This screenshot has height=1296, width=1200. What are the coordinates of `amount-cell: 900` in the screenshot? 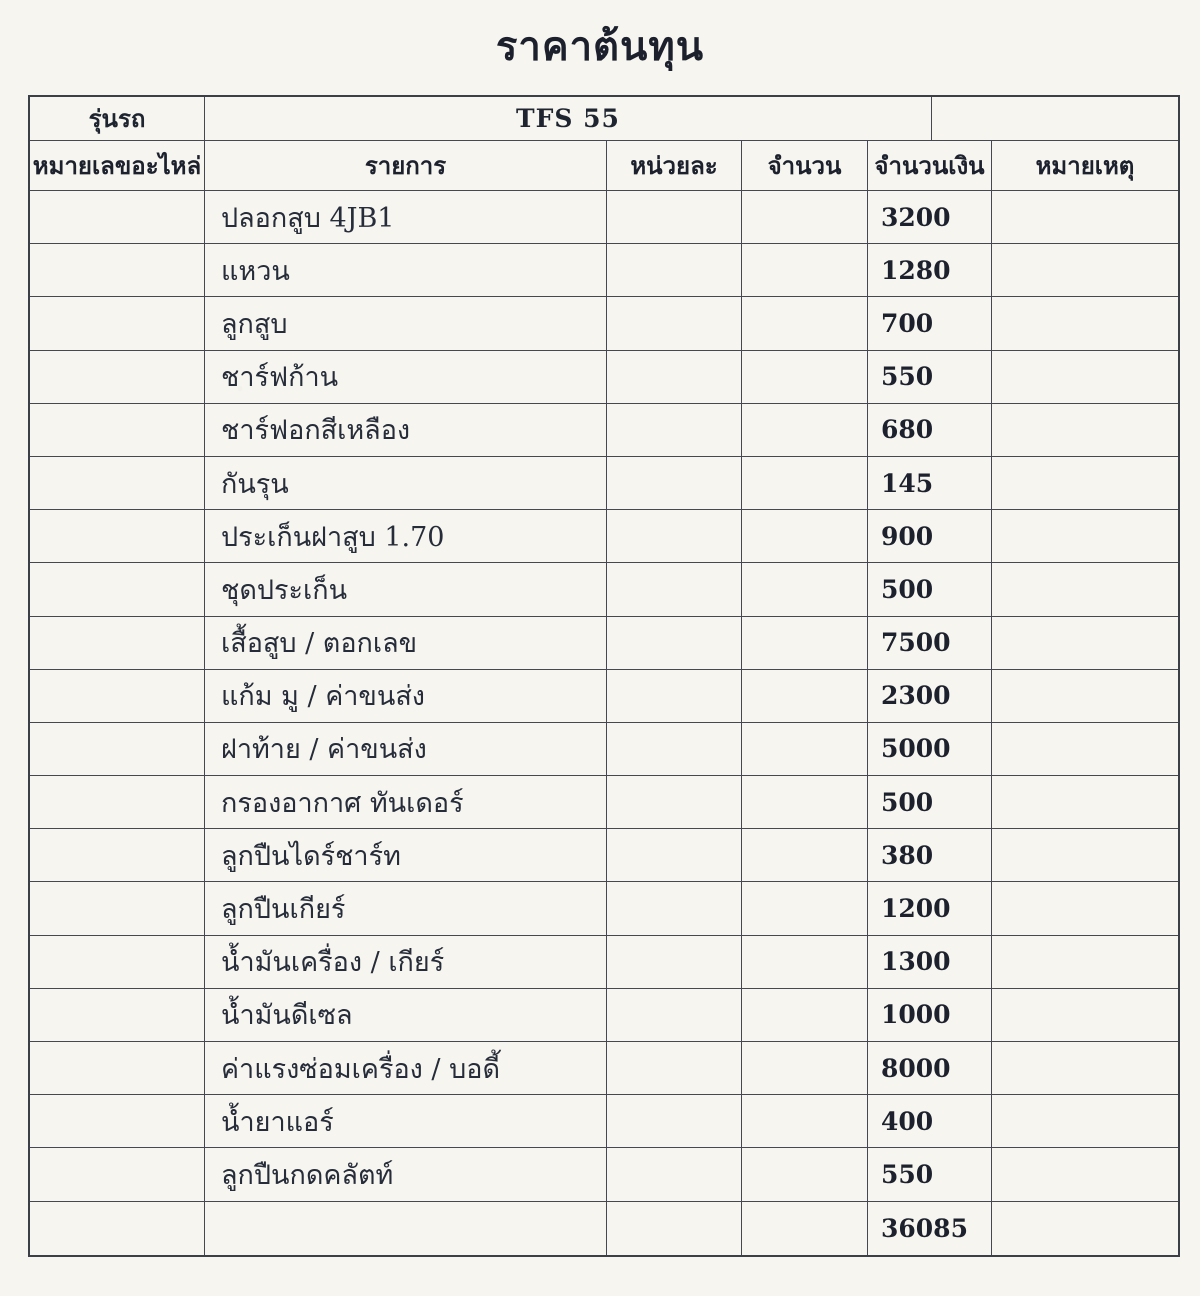 It's located at (930, 536).